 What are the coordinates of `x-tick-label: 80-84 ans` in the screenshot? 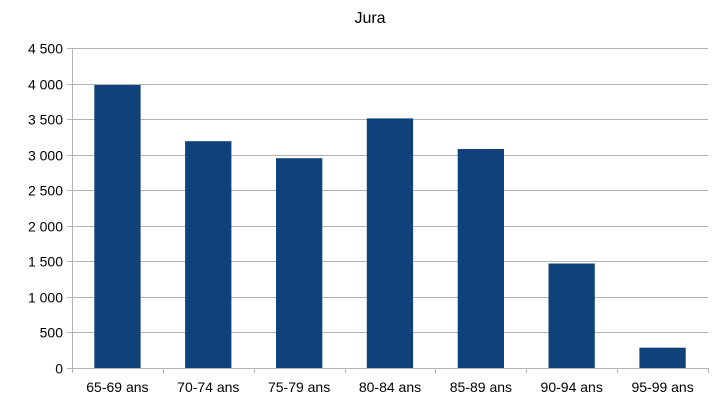 It's located at (390, 387).